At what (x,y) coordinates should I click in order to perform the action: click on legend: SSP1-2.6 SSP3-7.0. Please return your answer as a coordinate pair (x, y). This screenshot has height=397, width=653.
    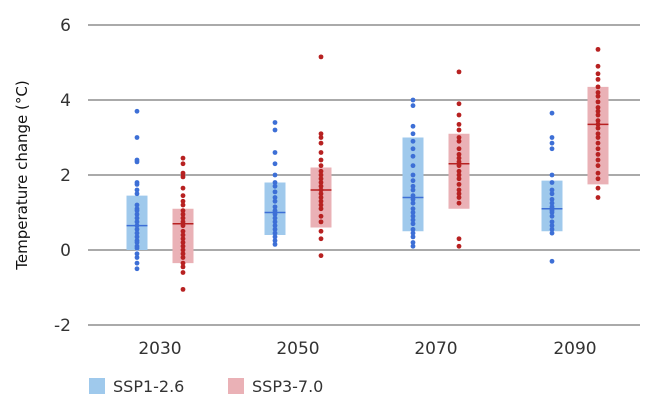
    Looking at the image, I should click on (206, 386).